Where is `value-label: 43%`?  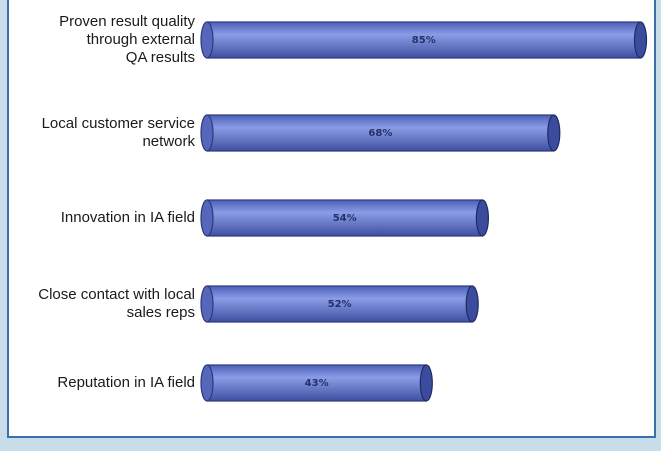 value-label: 43% is located at coordinates (317, 383).